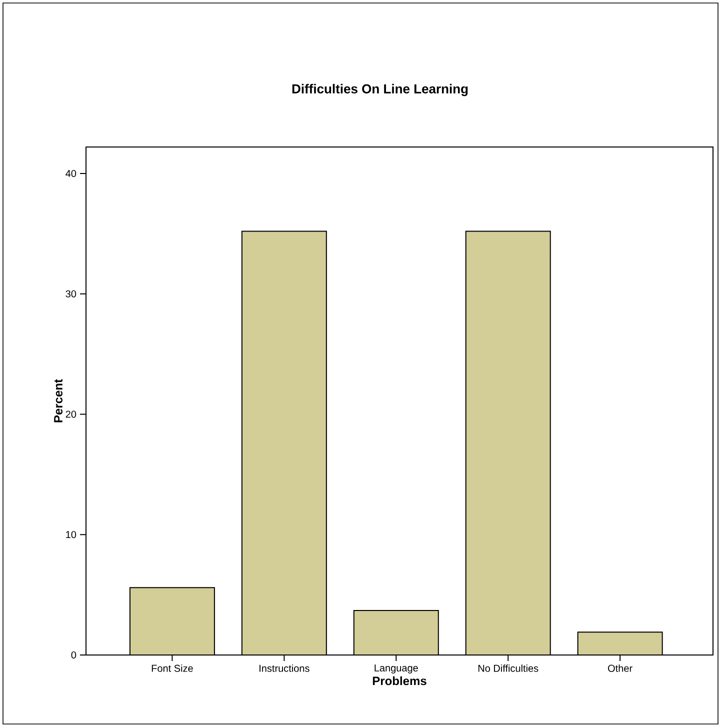  I want to click on x-axis-title: Problems, so click(399, 681).